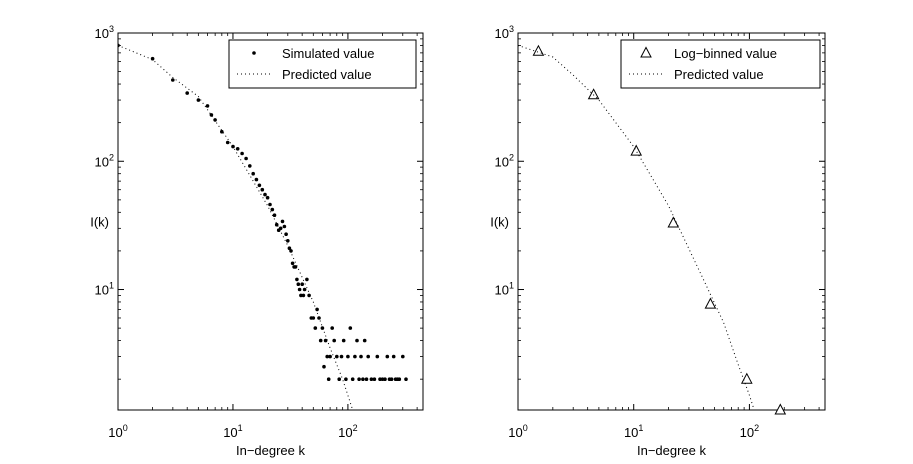 This screenshot has height=464, width=913. What do you see at coordinates (672, 450) in the screenshot?
I see `x-axis-label: In−degree k` at bounding box center [672, 450].